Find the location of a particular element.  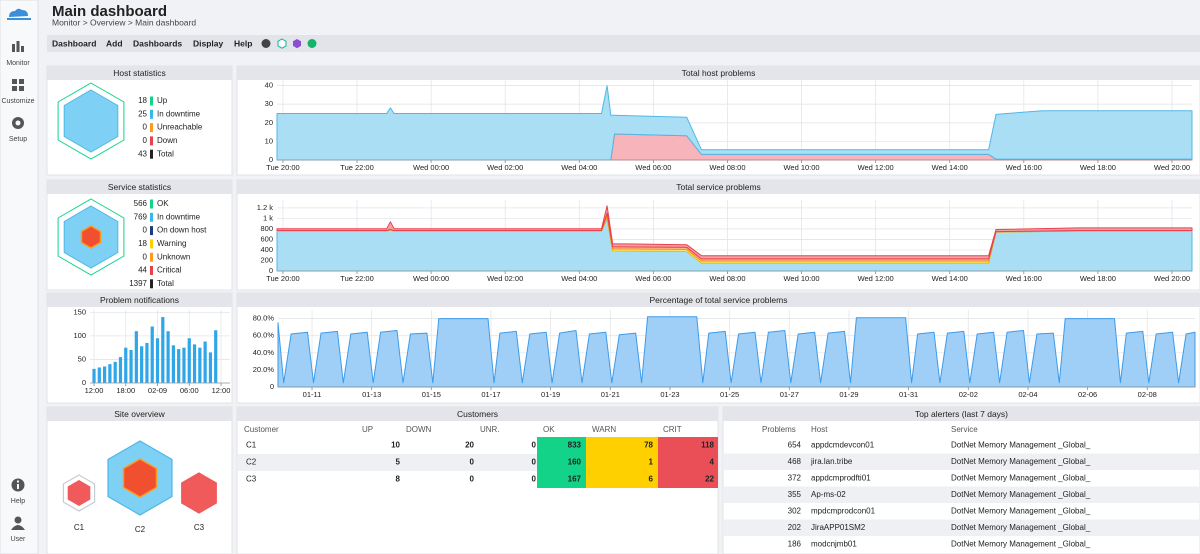

sidebar-item: Customize is located at coordinates (17, 101).